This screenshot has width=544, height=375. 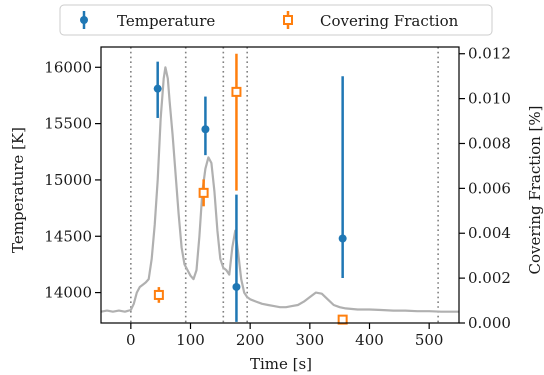 What do you see at coordinates (489, 233) in the screenshot?
I see `right-y-tick-label-2: 0.004` at bounding box center [489, 233].